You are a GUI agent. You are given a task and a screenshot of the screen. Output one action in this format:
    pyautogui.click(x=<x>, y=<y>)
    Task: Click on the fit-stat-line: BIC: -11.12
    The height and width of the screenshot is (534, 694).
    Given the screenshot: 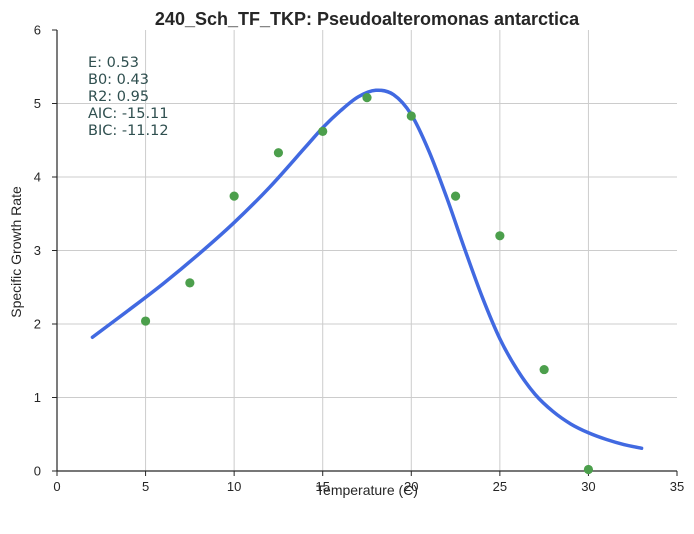 What is the action you would take?
    pyautogui.click(x=128, y=131)
    